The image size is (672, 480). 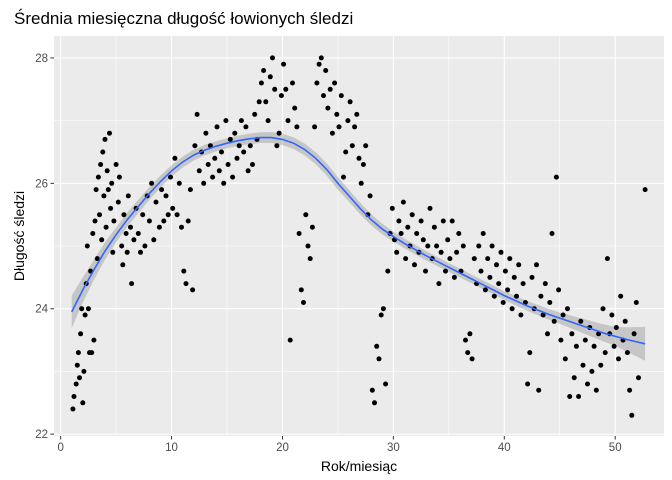 What do you see at coordinates (171, 448) in the screenshot?
I see `x-tick-label: 10` at bounding box center [171, 448].